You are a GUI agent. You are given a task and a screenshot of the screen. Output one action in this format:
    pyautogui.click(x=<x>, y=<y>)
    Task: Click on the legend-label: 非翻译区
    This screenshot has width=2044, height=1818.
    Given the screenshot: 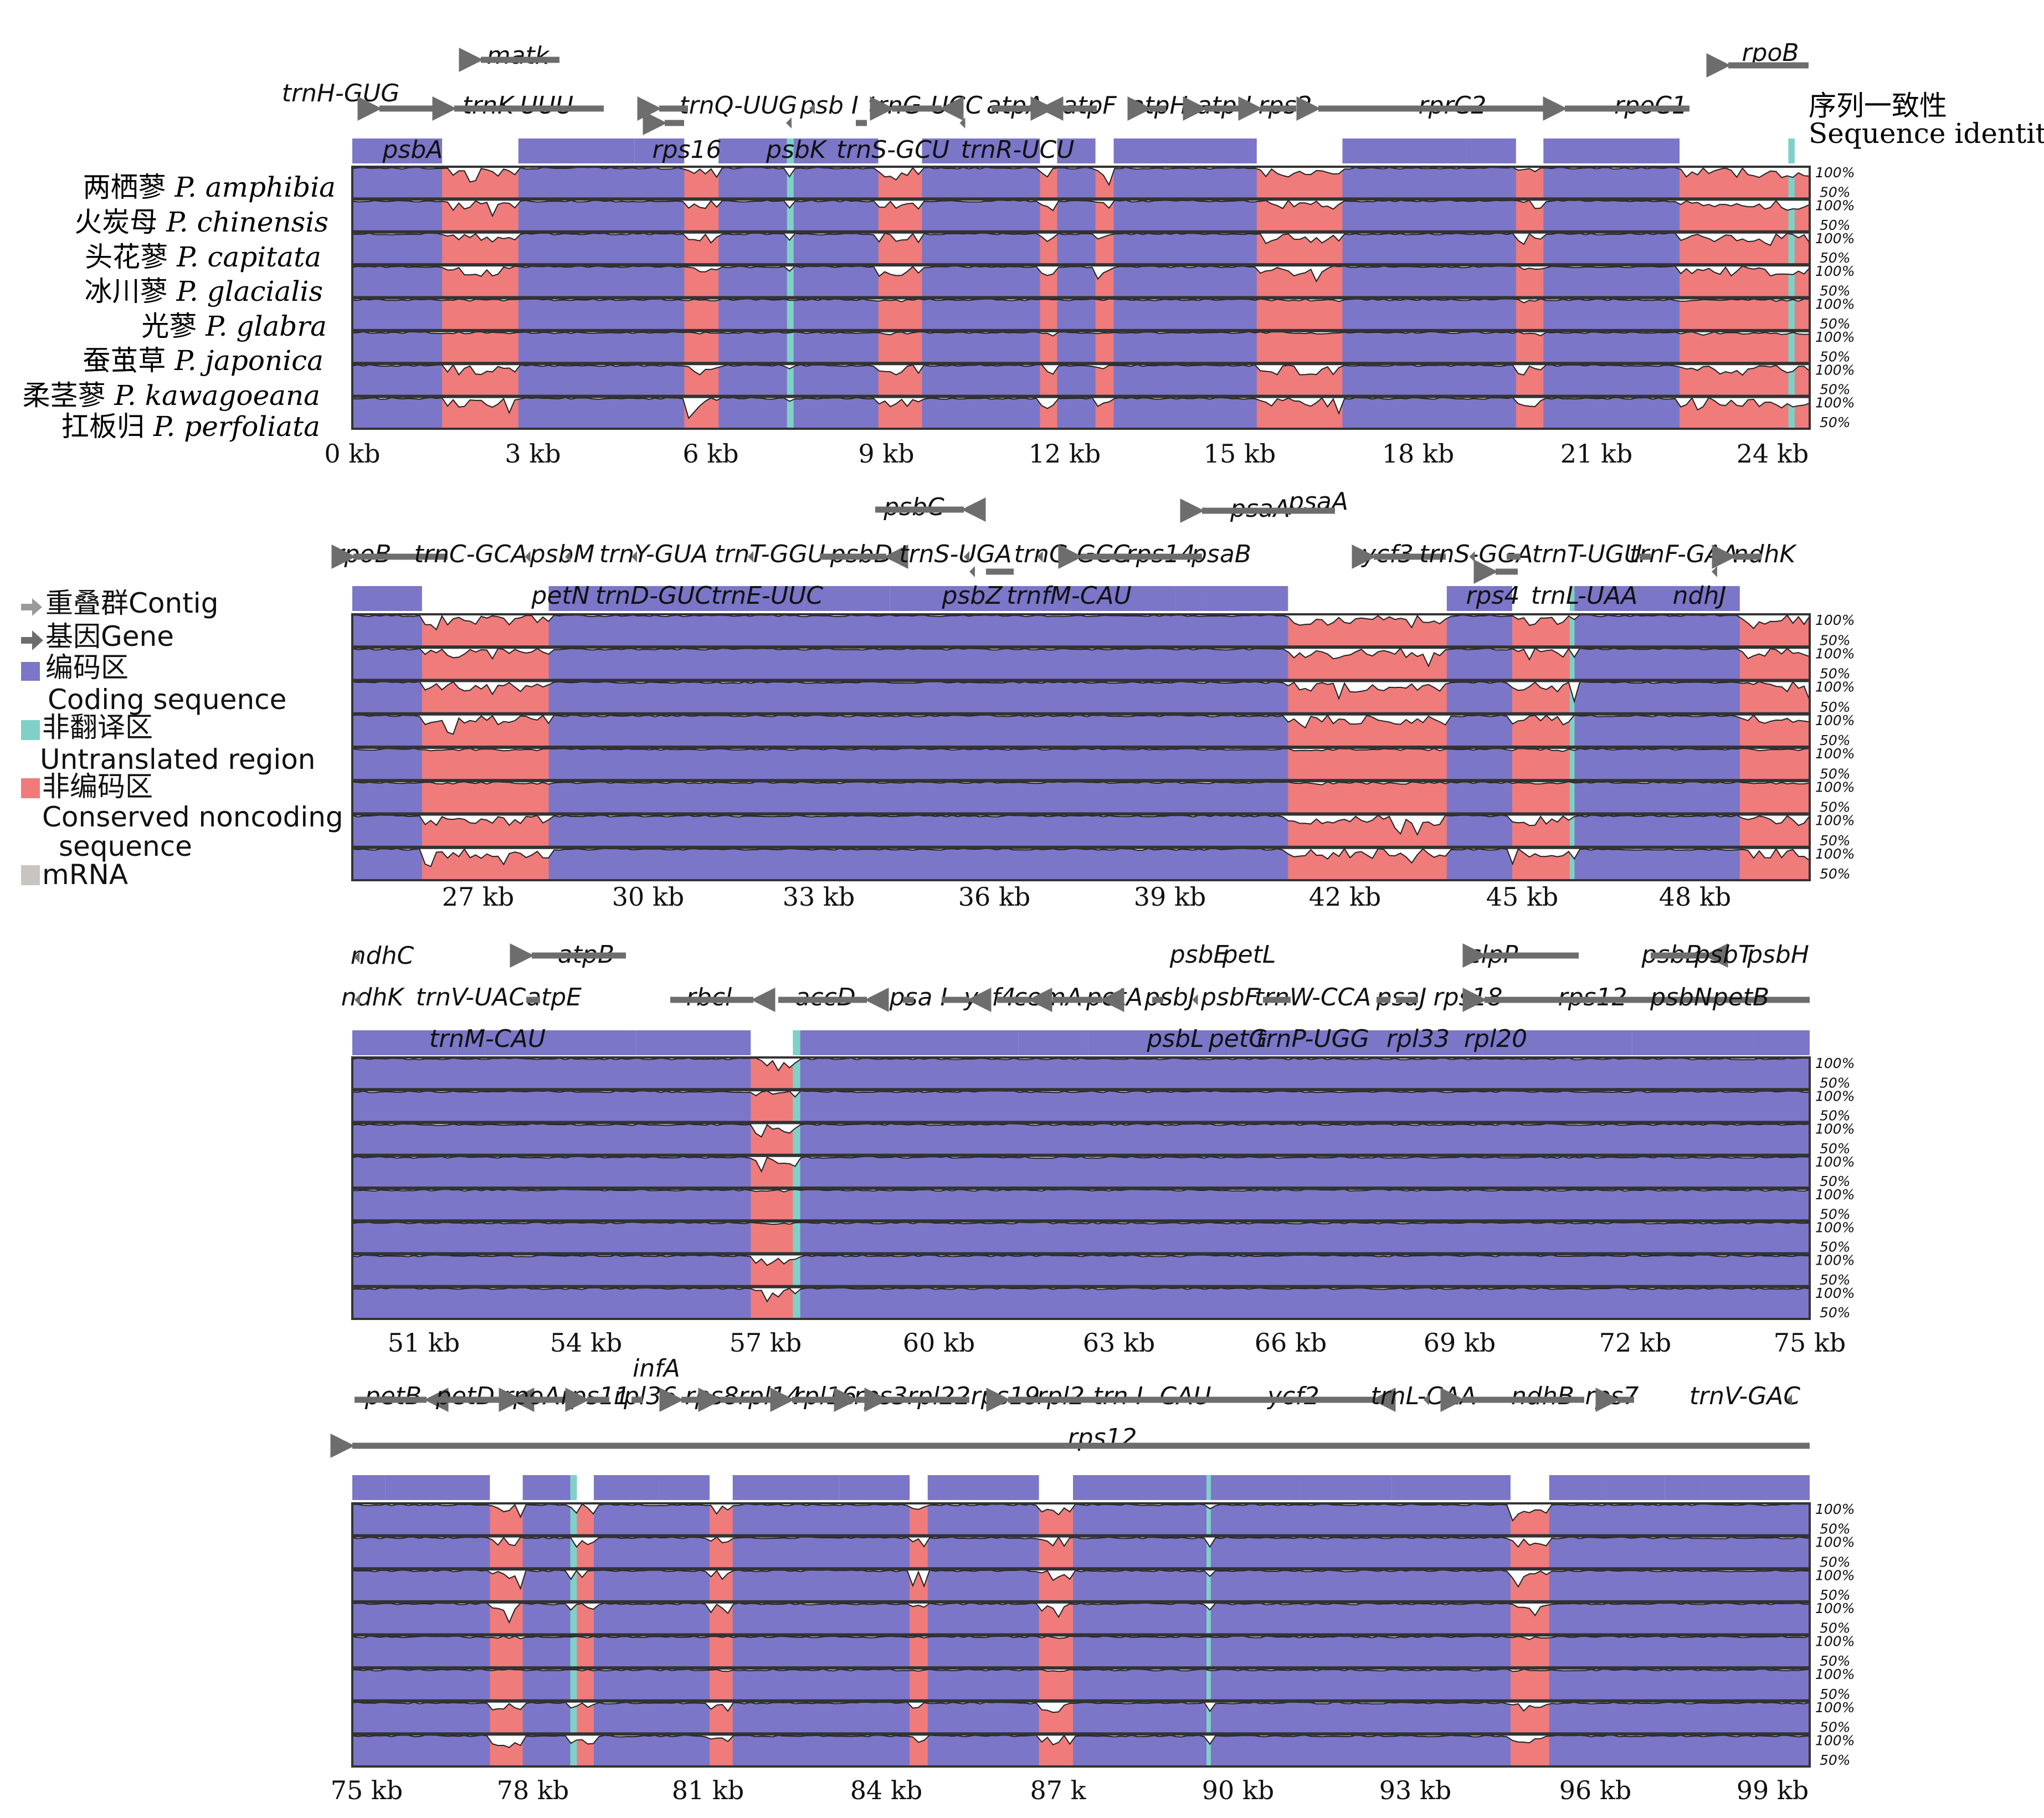 What is the action you would take?
    pyautogui.click(x=97, y=727)
    